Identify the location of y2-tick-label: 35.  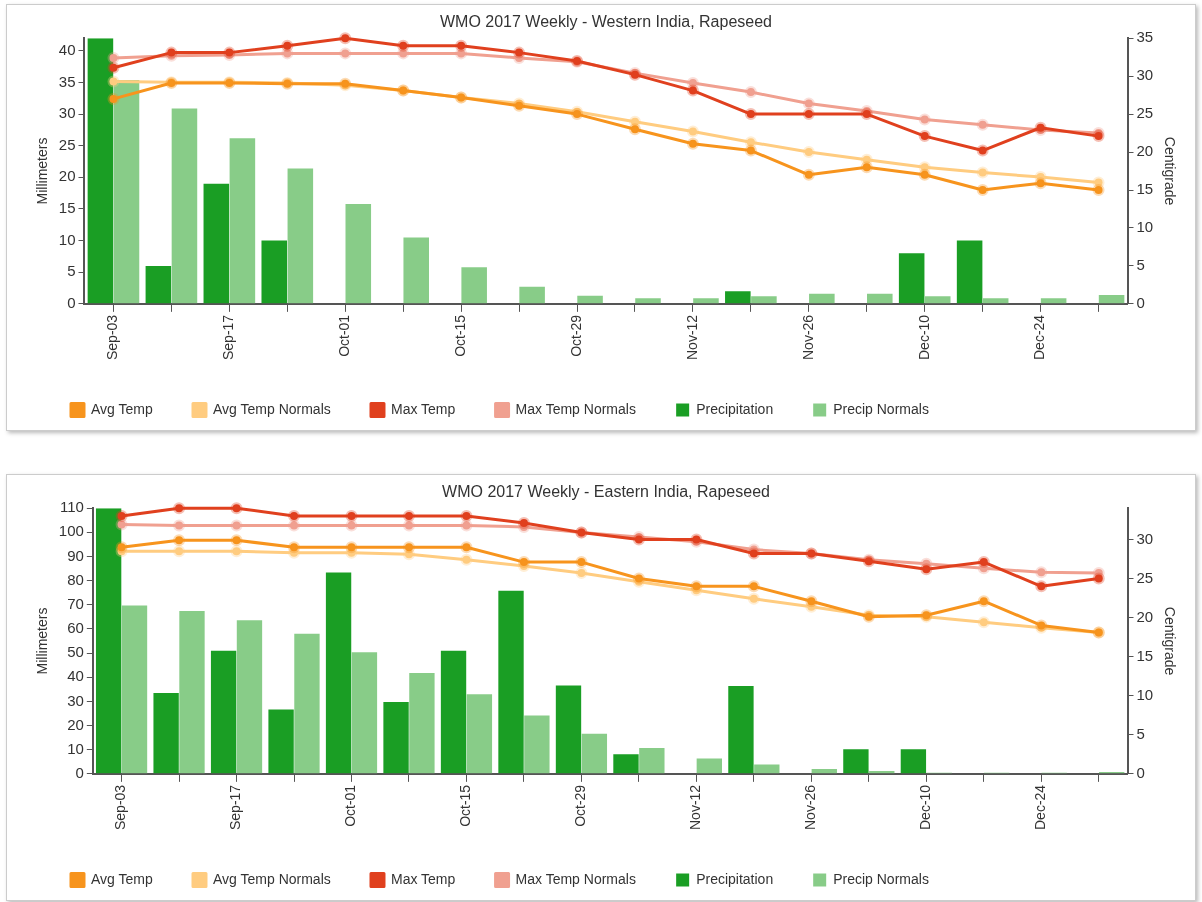
(1145, 37).